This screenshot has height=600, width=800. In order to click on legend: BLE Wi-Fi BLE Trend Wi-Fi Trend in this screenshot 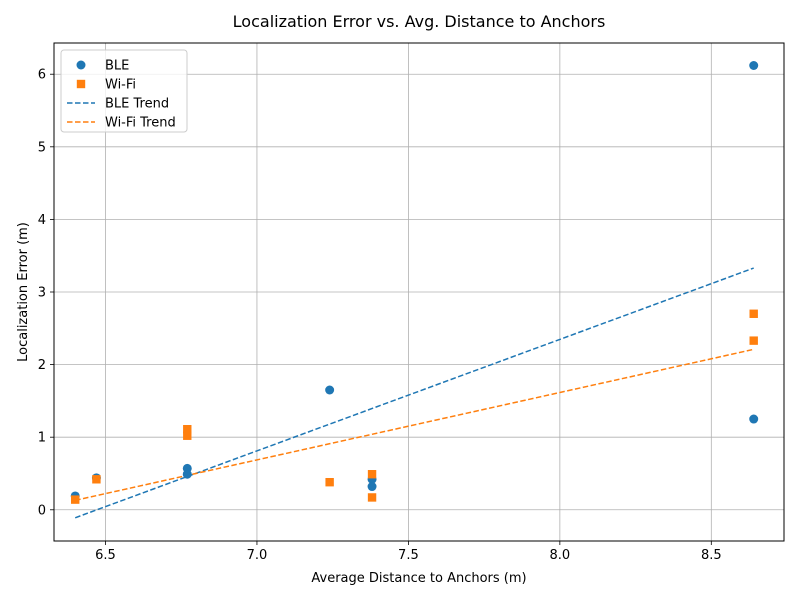, I will do `click(124, 91)`.